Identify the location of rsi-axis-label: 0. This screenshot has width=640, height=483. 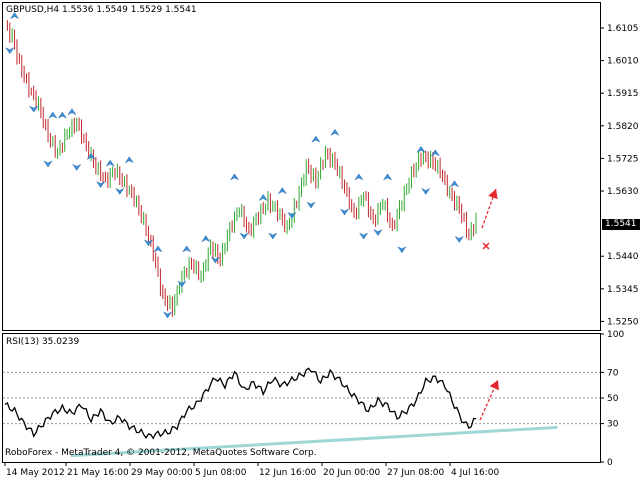
(610, 463).